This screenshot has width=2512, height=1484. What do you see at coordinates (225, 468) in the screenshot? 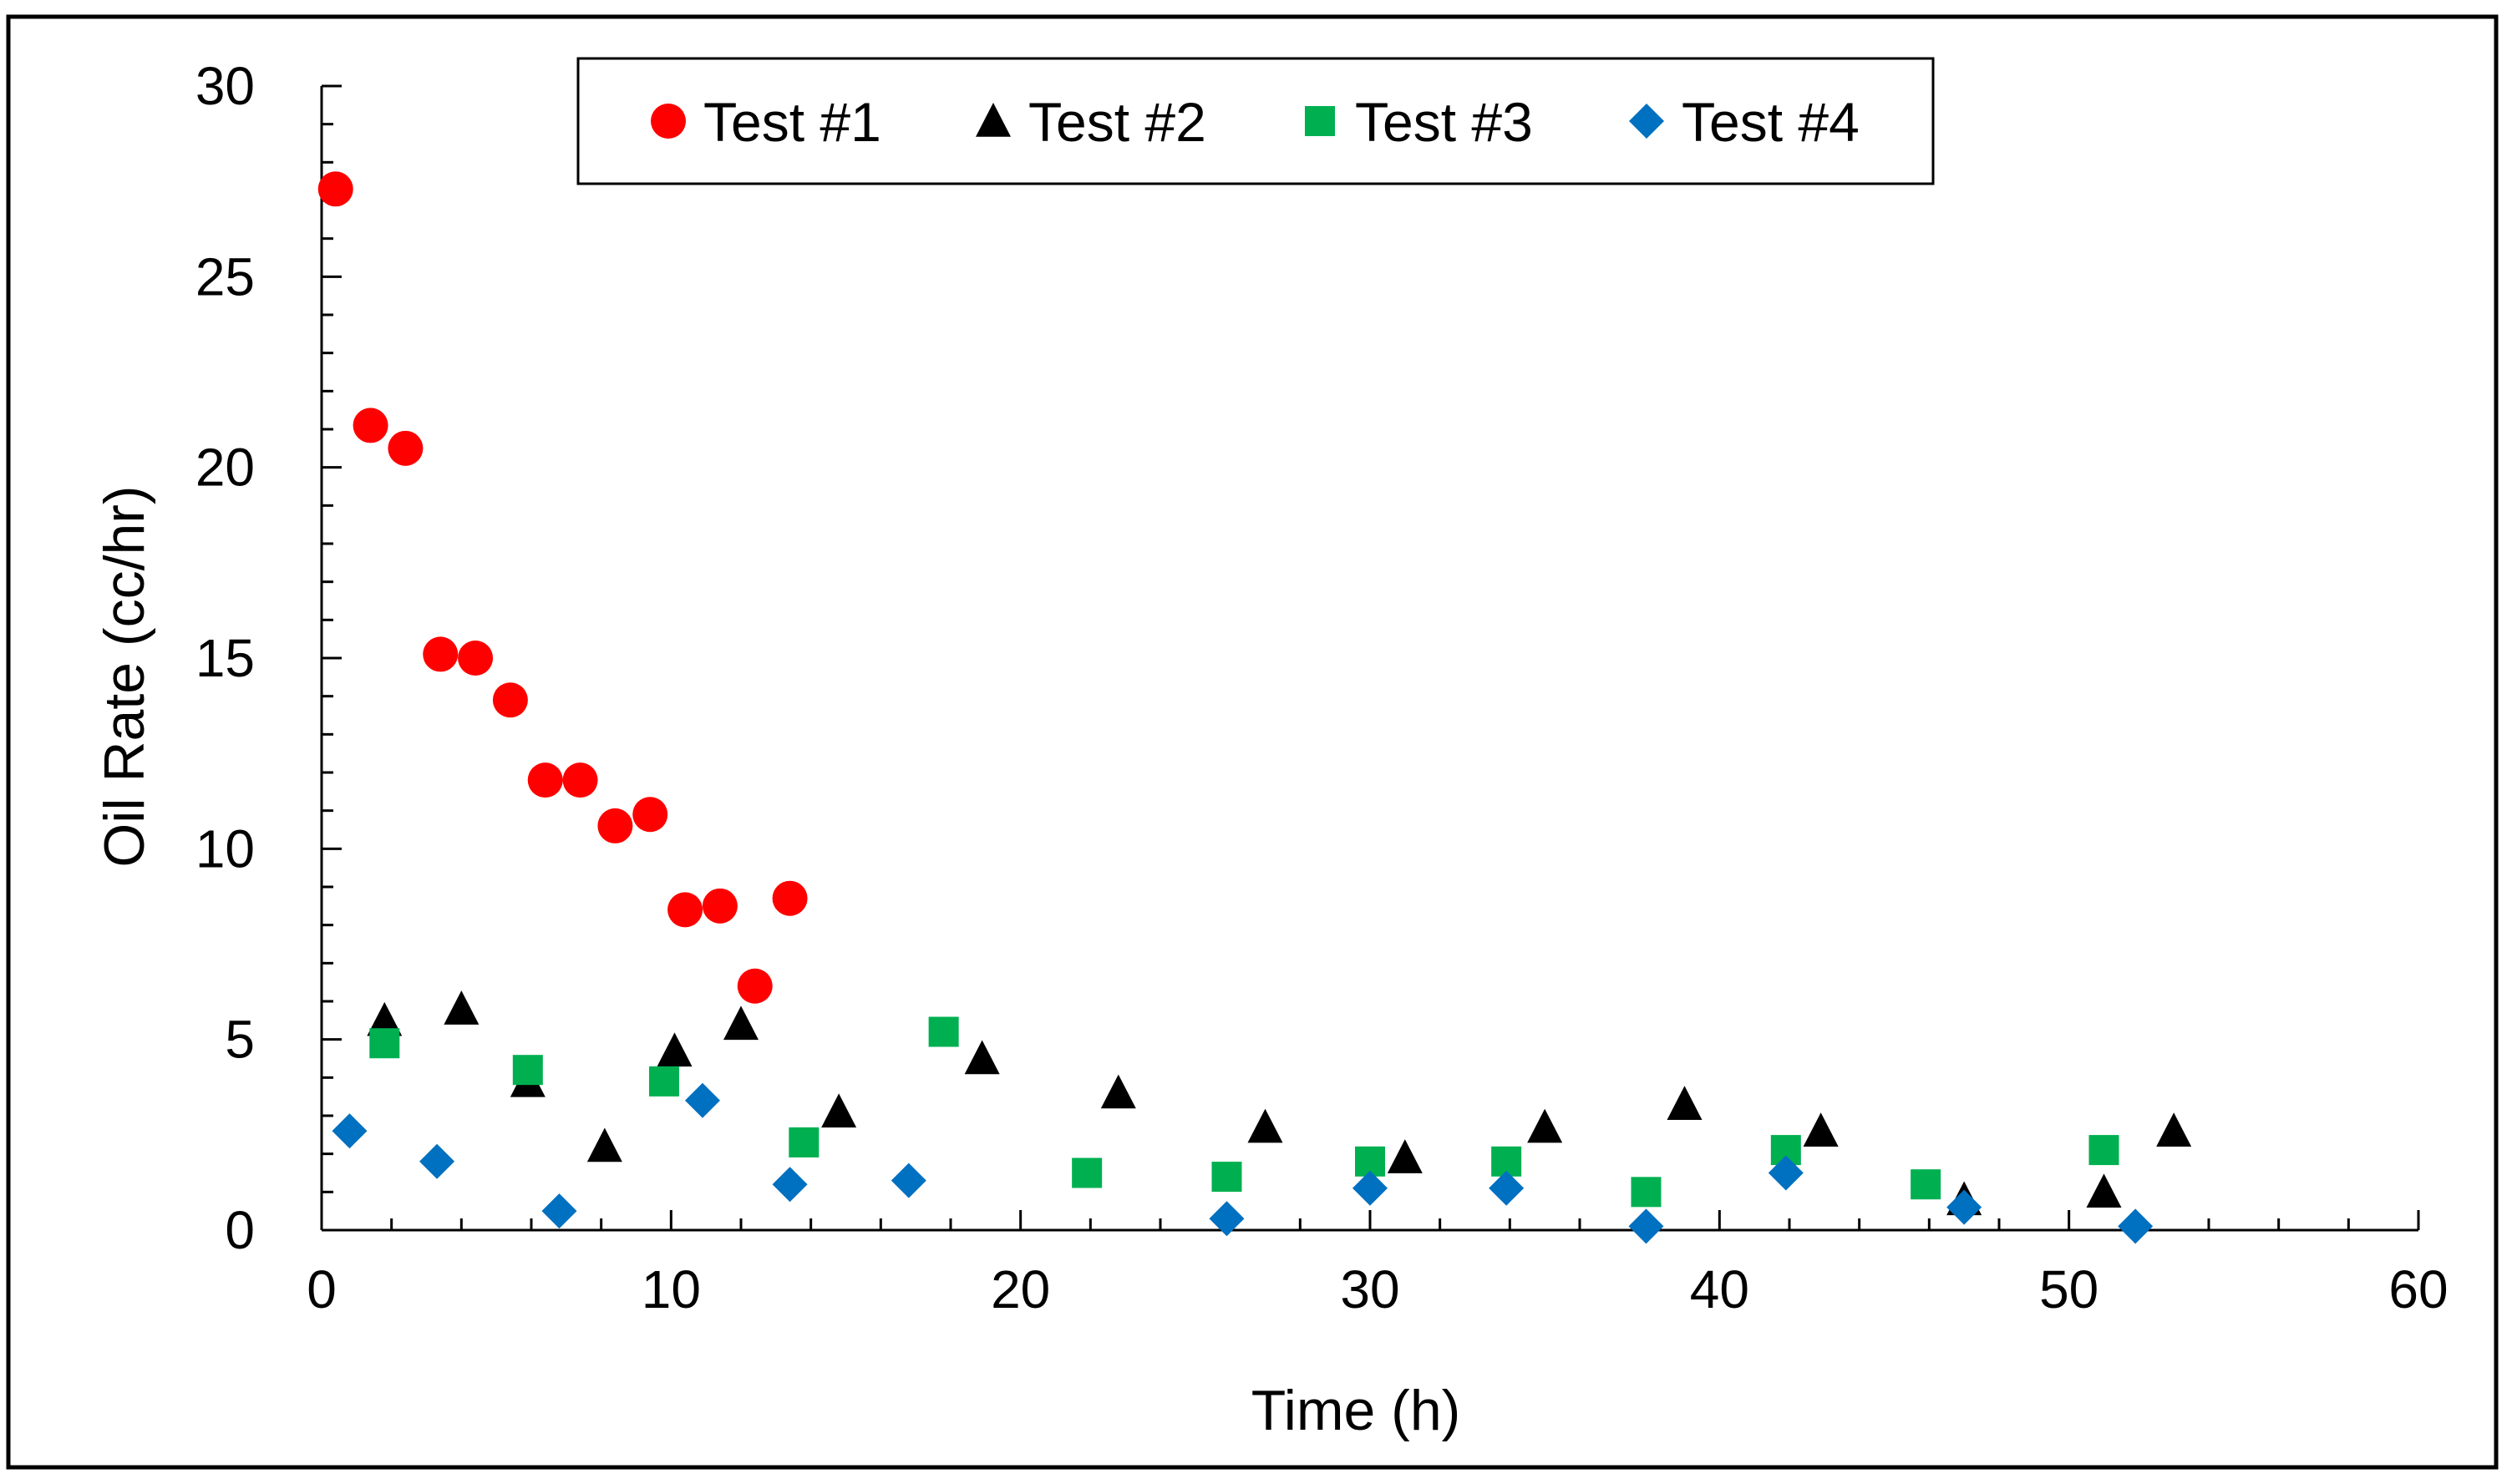
I see `y-tick-label: 20` at bounding box center [225, 468].